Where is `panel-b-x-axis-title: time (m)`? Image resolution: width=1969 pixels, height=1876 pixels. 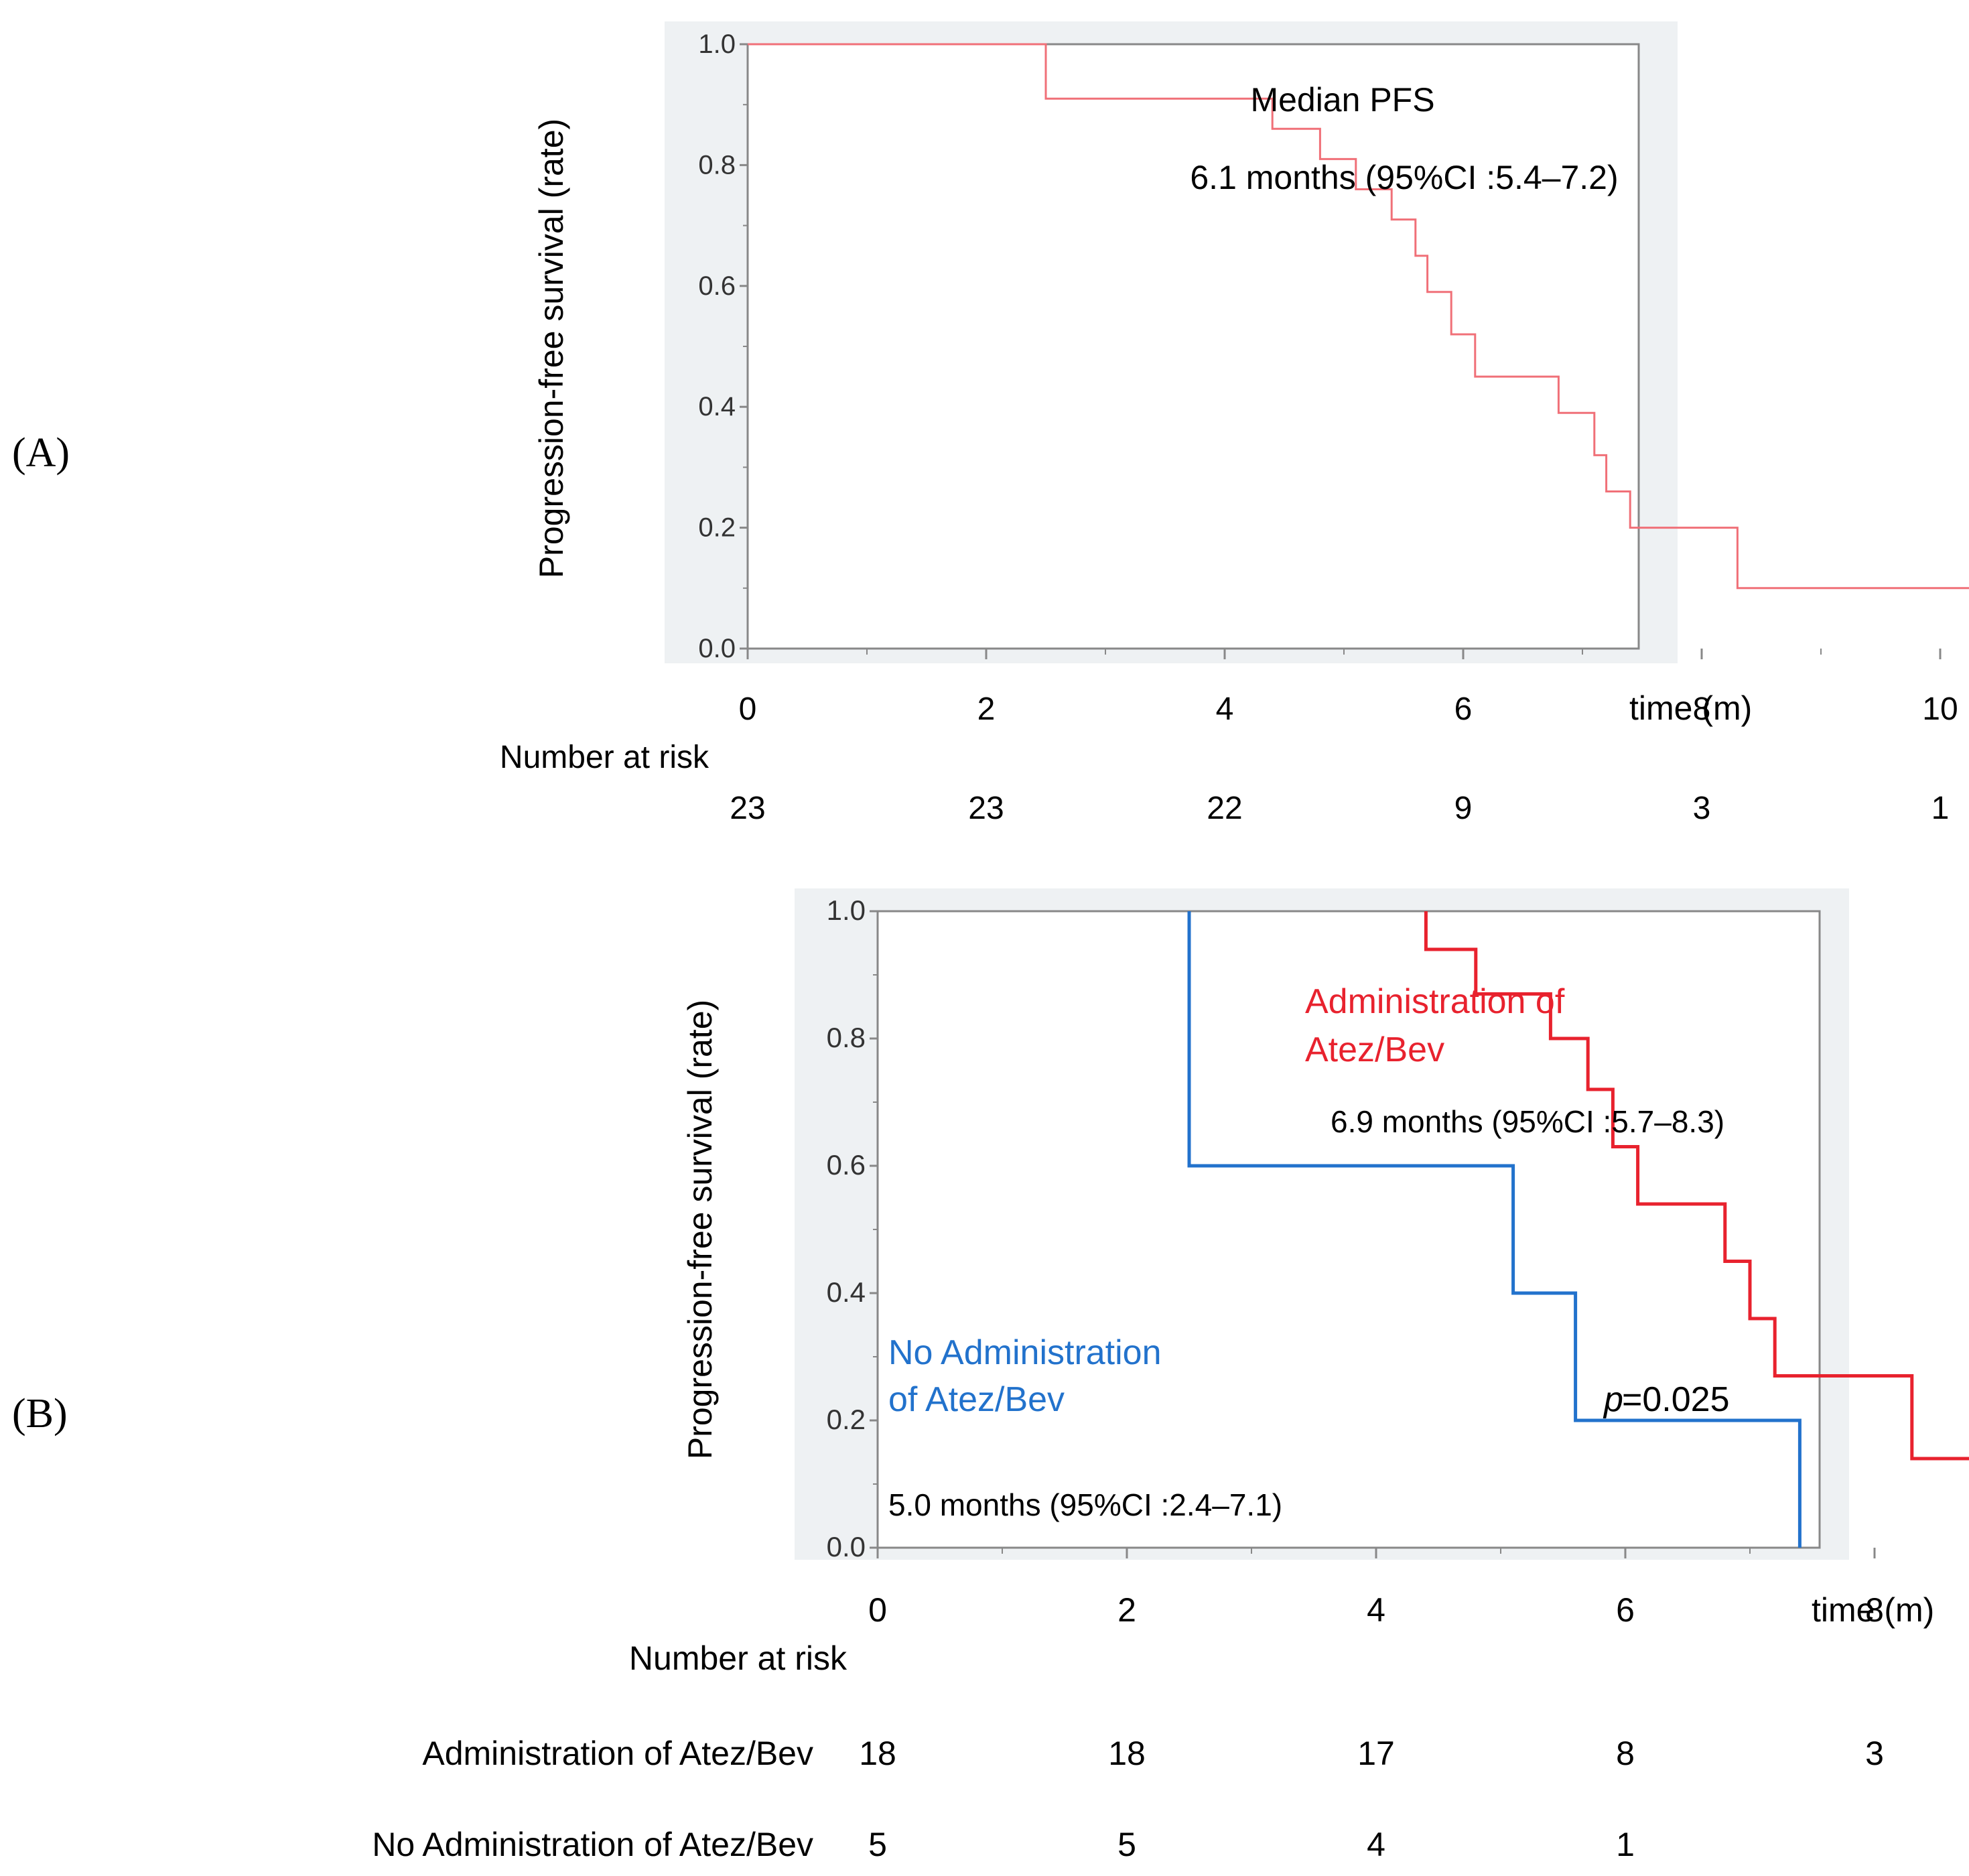
panel-b-x-axis-title: time (m) is located at coordinates (1873, 1610).